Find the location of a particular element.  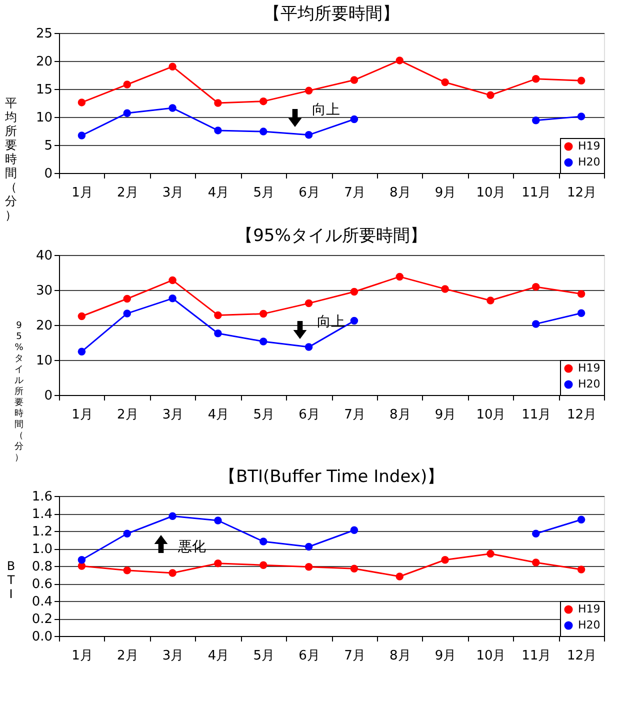

chart-title: 【BTI(Buffer Time Index)】 is located at coordinates (331, 477).